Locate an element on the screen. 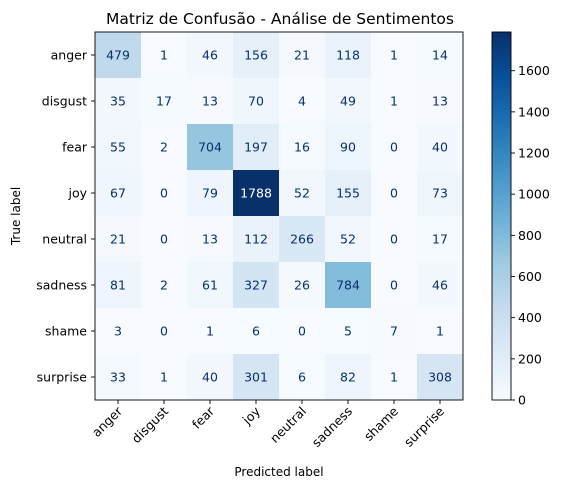 This screenshot has width=563, height=490. cell-value-label: 46 is located at coordinates (210, 55).